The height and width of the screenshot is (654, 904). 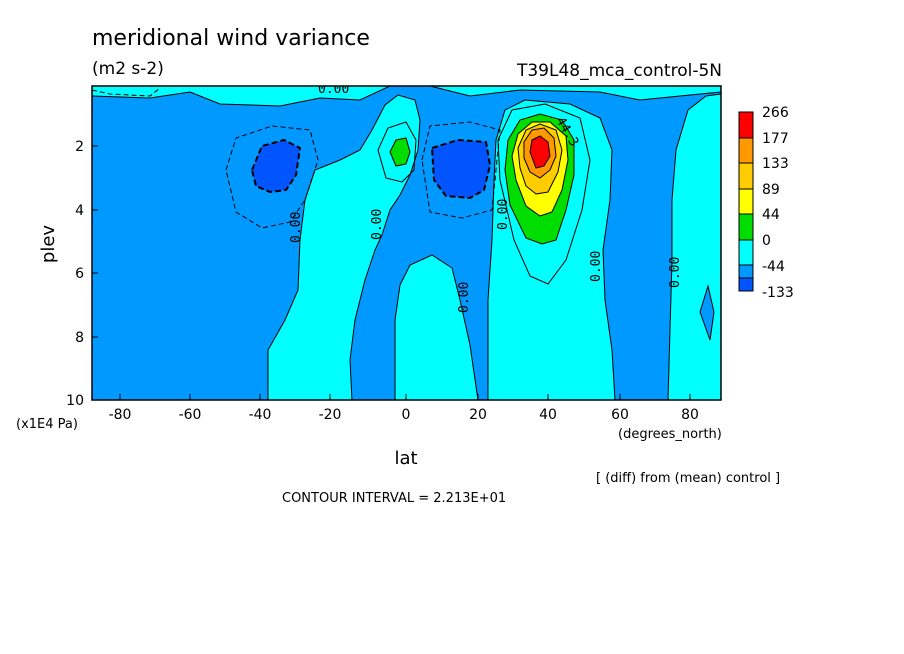 What do you see at coordinates (775, 113) in the screenshot?
I see `colorbar-label: 266` at bounding box center [775, 113].